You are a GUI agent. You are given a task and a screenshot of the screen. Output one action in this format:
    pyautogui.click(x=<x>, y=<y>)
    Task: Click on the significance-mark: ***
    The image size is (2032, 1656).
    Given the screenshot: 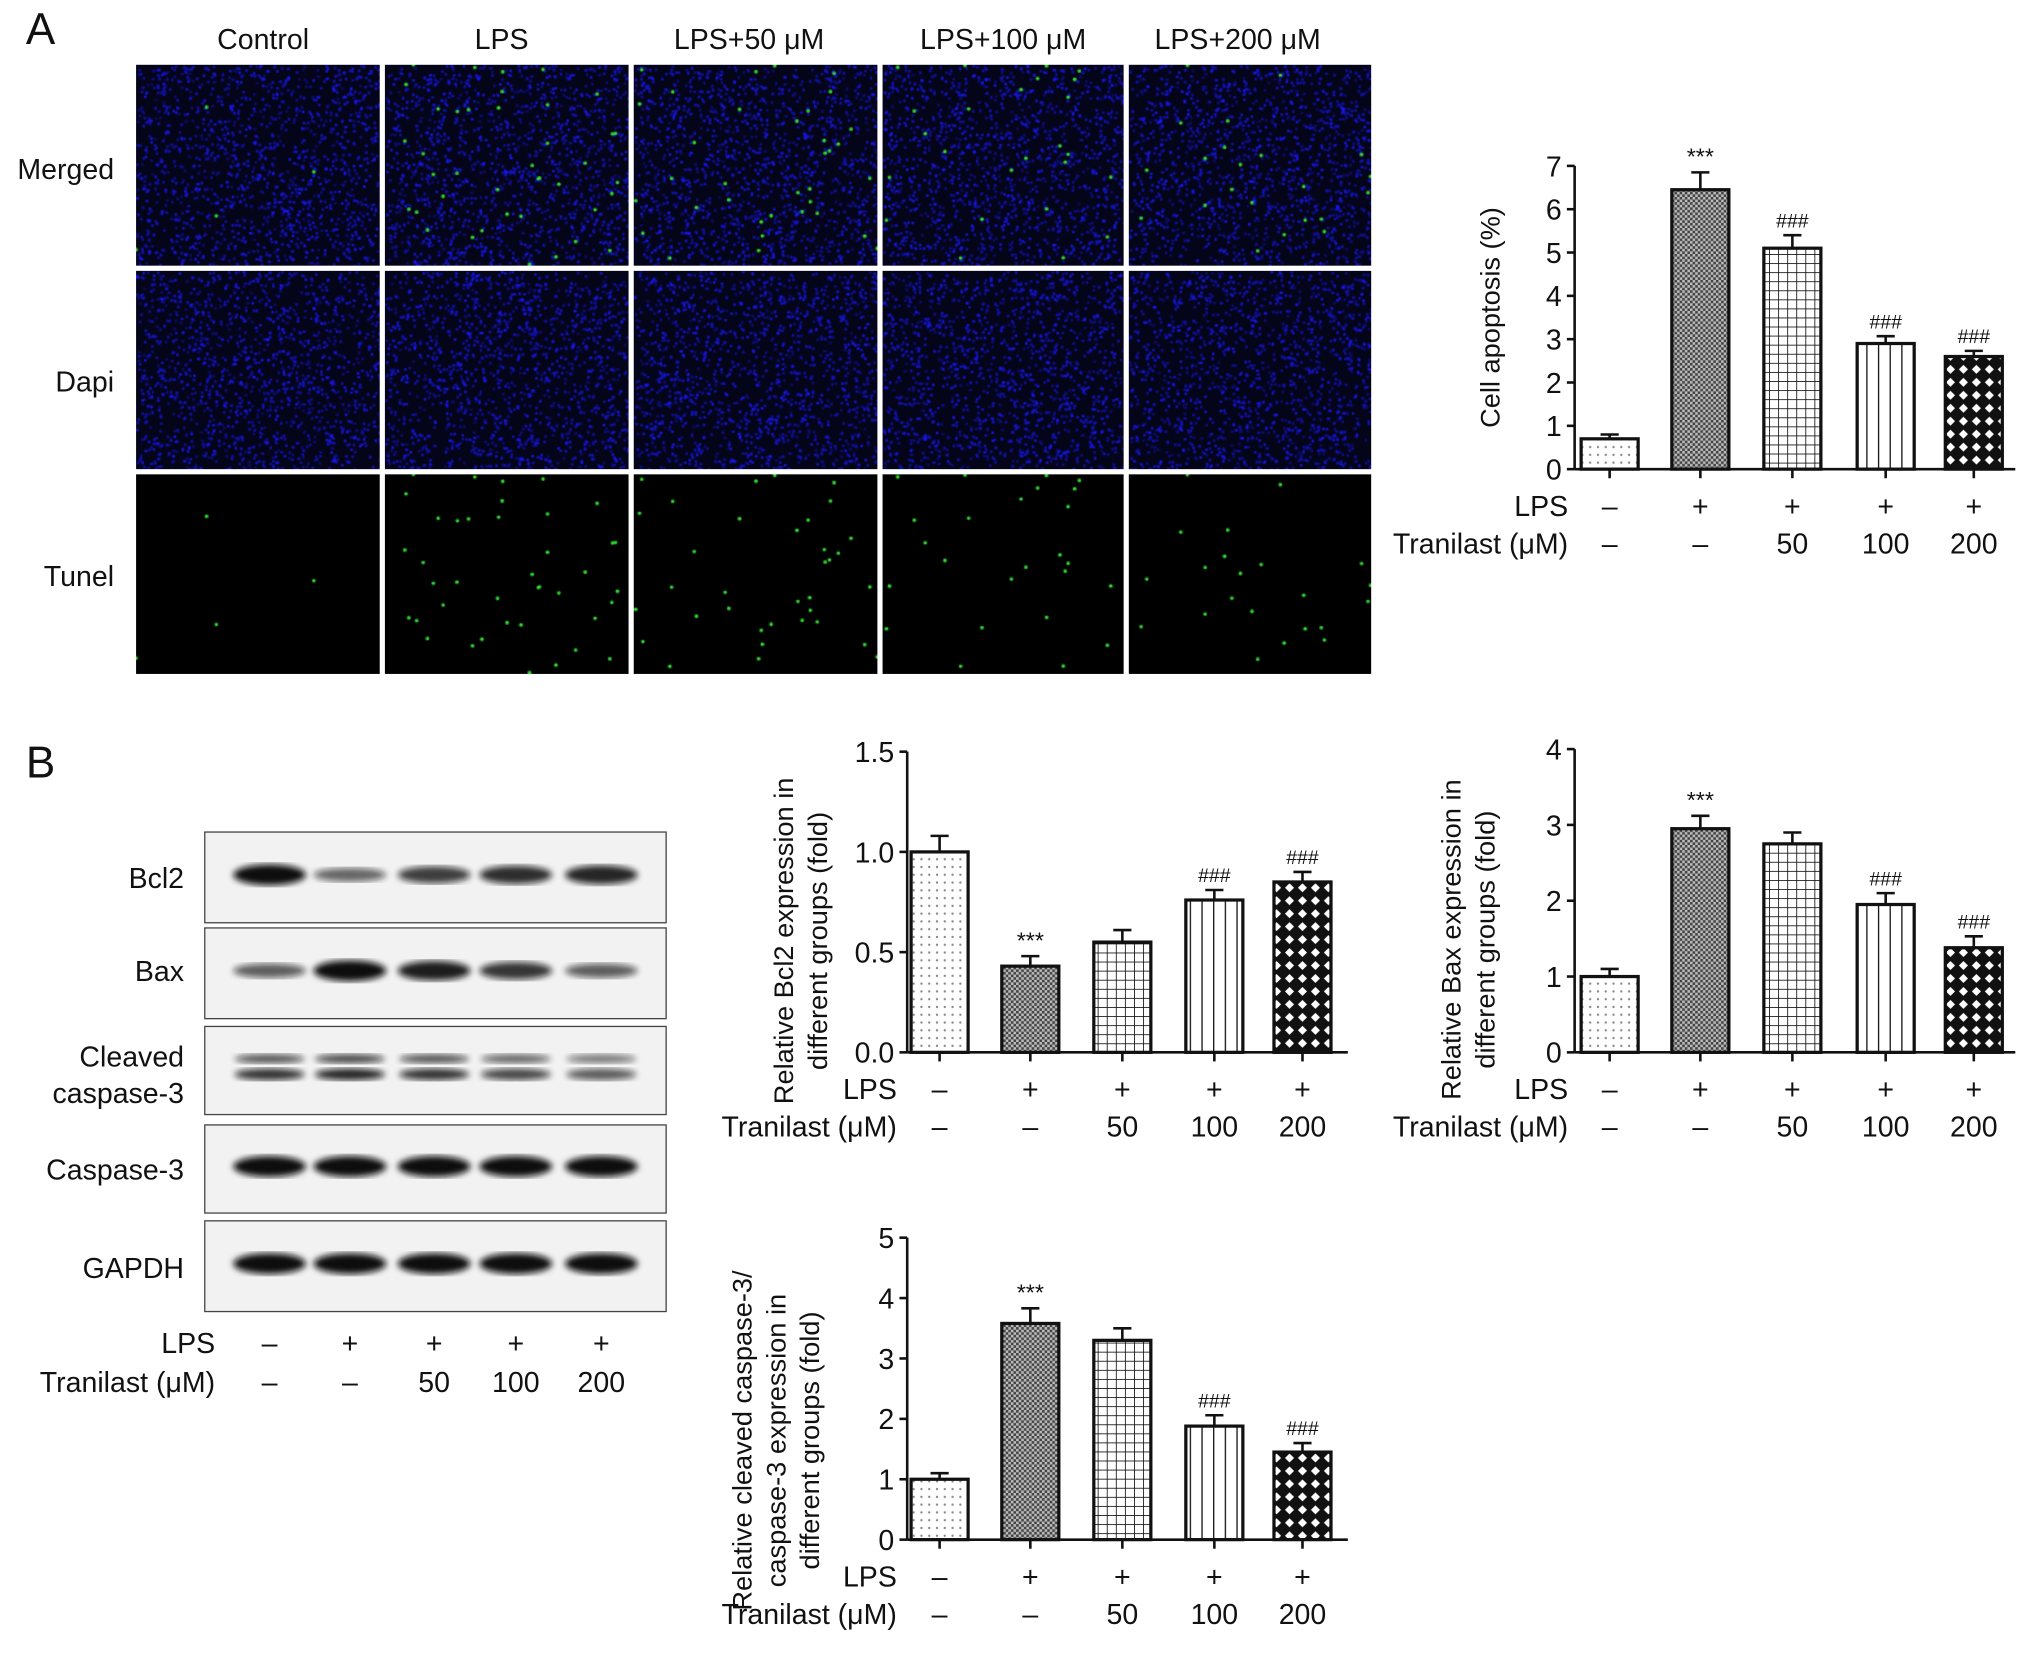 What is the action you would take?
    pyautogui.click(x=1030, y=940)
    